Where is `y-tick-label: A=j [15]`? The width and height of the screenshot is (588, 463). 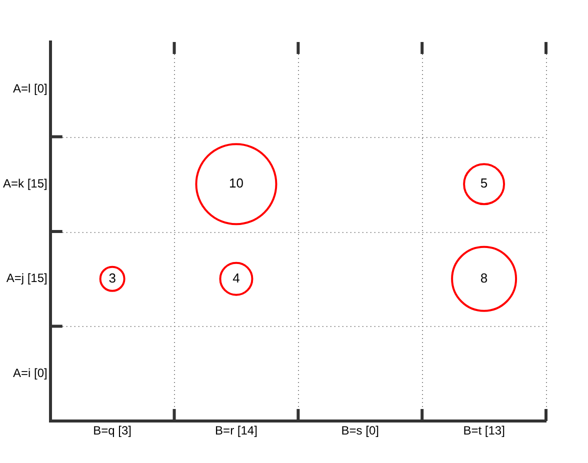
y-tick-label: A=j [15] is located at coordinates (27, 278).